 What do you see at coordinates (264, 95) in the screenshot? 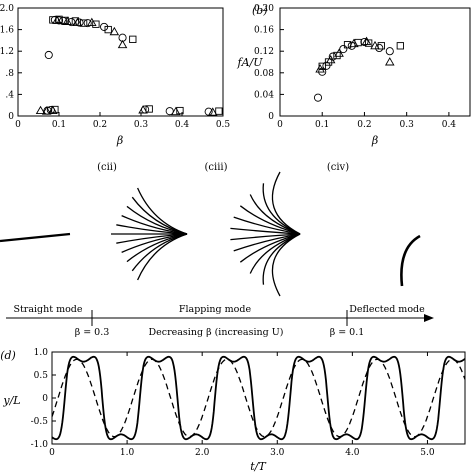
I see `panel-b-ytick-label: 0.04` at bounding box center [264, 95].